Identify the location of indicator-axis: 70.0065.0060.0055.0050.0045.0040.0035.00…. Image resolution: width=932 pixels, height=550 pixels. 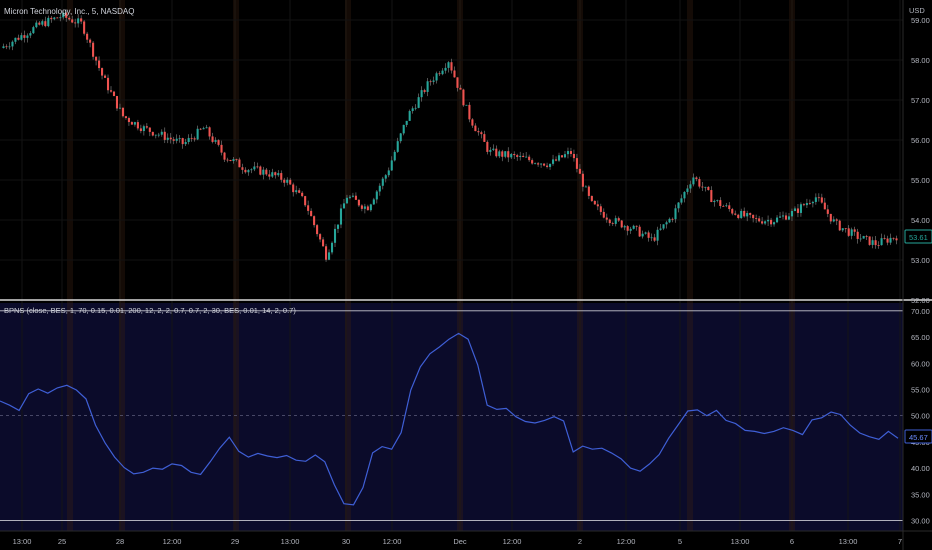
(920, 416).